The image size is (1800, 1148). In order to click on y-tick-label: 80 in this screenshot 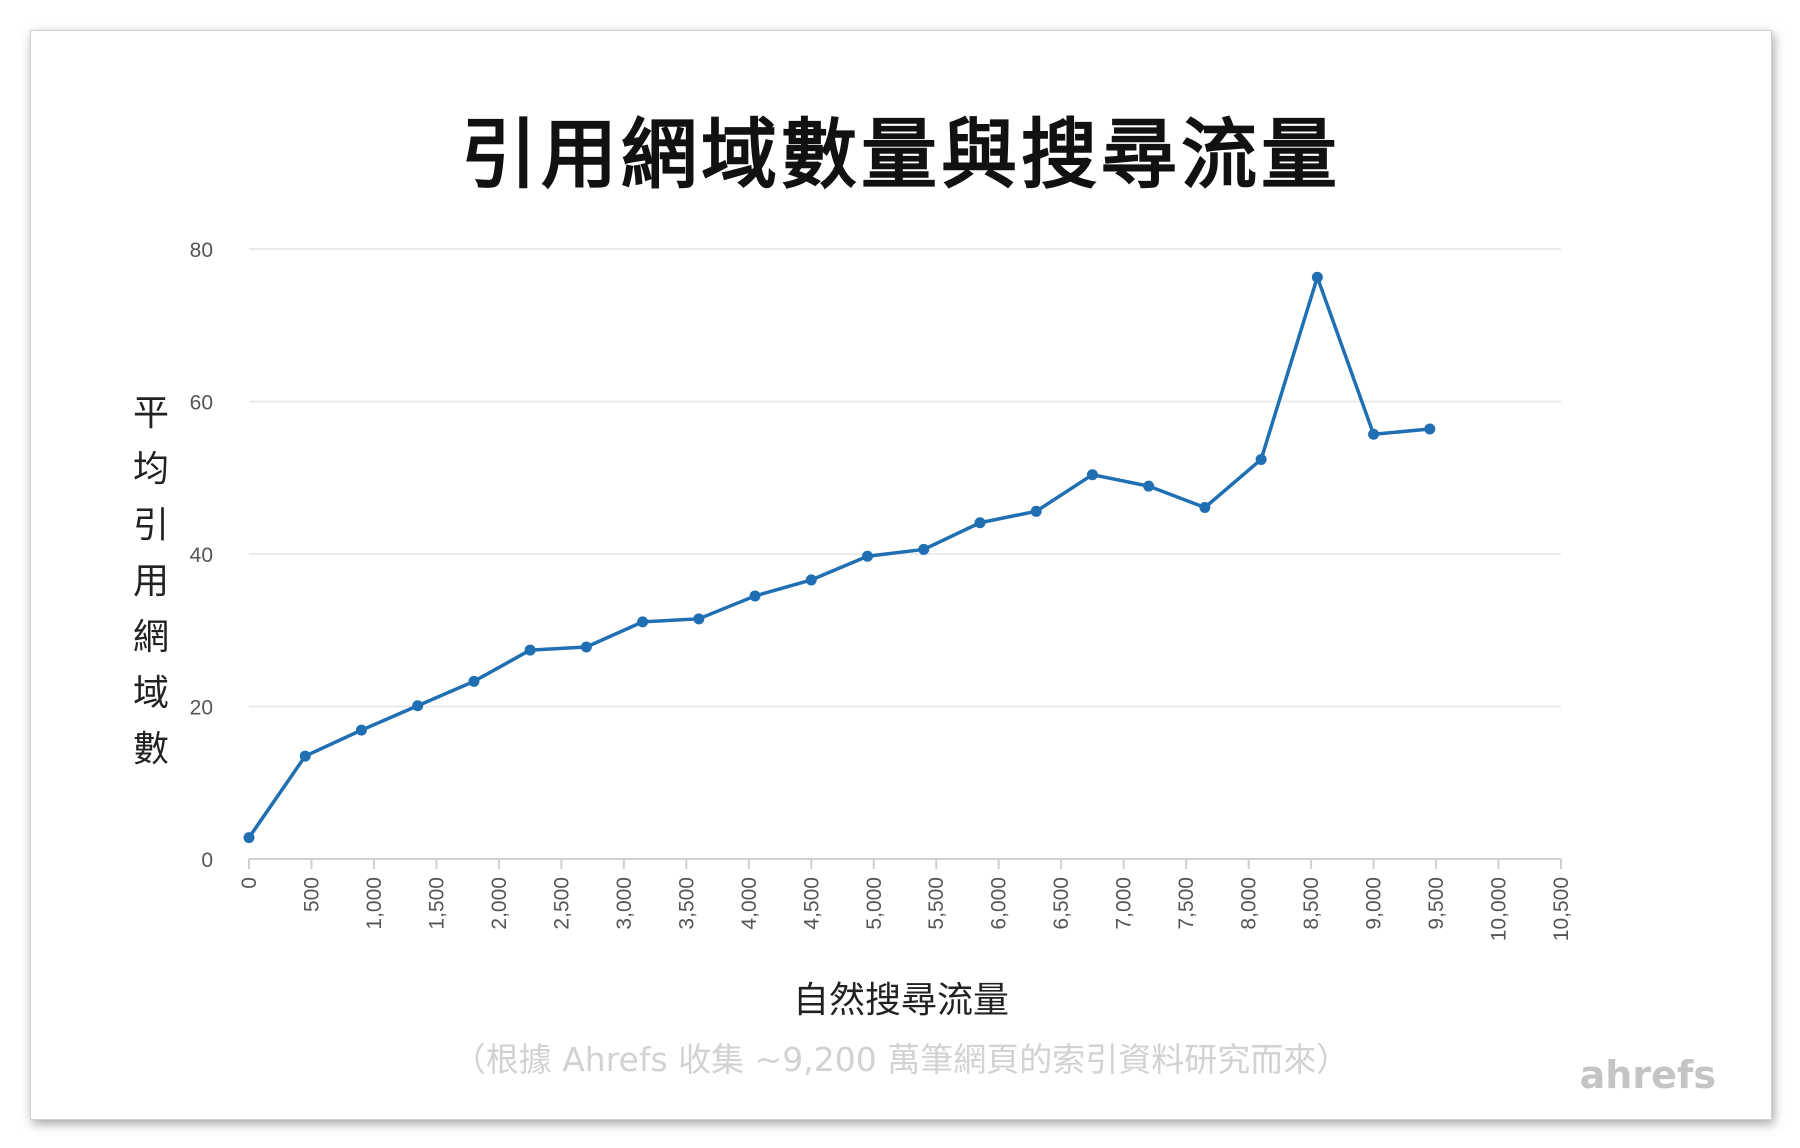, I will do `click(201, 250)`.